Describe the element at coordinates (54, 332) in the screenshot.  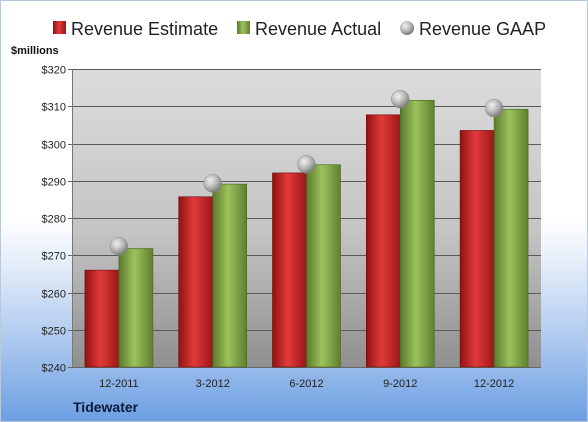
I see `y-tick-label: $250` at that location.